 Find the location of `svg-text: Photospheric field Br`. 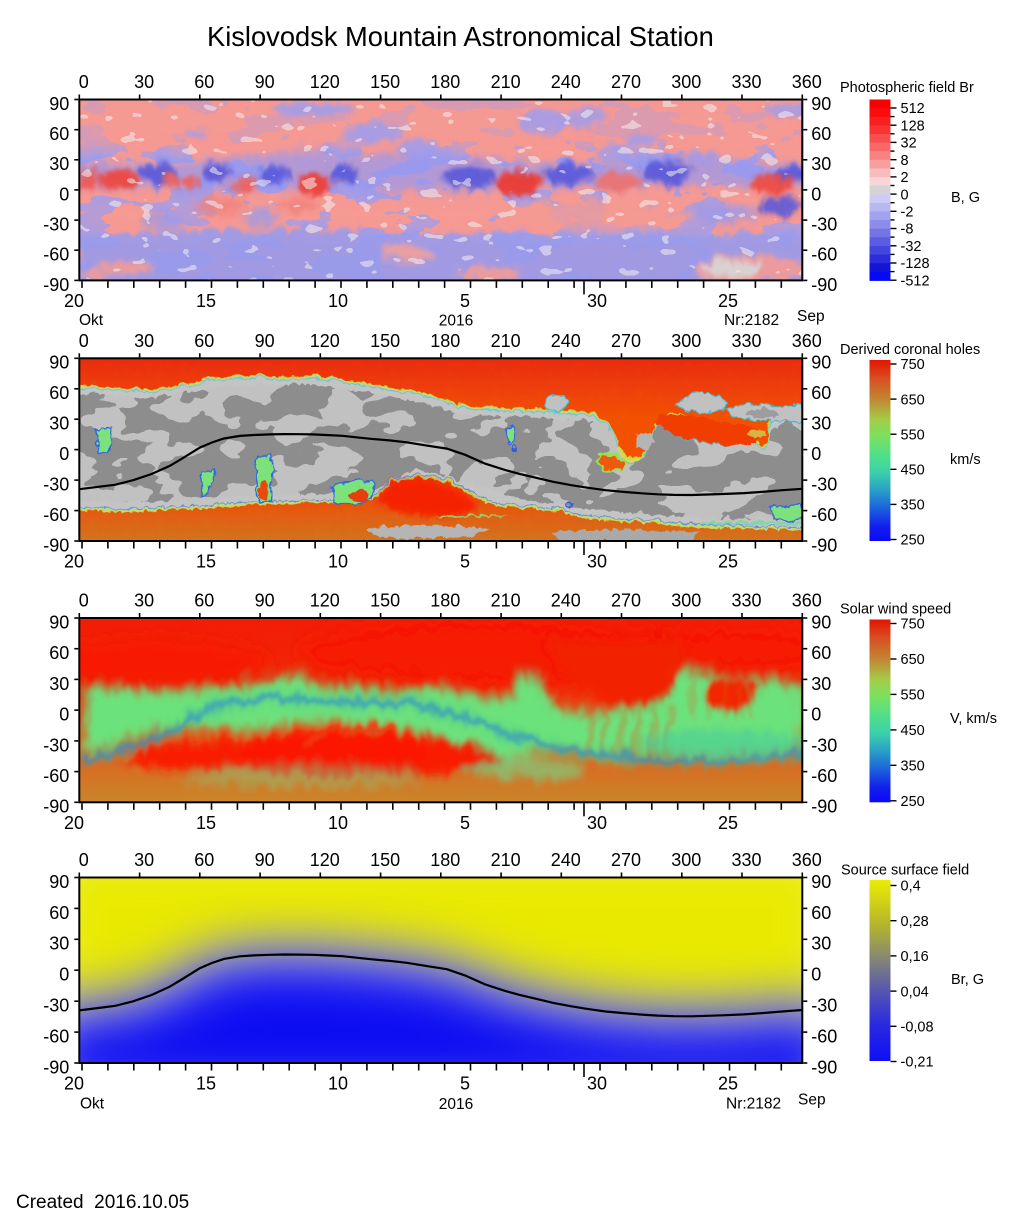

svg-text: Photospheric field Br is located at coordinates (907, 88).